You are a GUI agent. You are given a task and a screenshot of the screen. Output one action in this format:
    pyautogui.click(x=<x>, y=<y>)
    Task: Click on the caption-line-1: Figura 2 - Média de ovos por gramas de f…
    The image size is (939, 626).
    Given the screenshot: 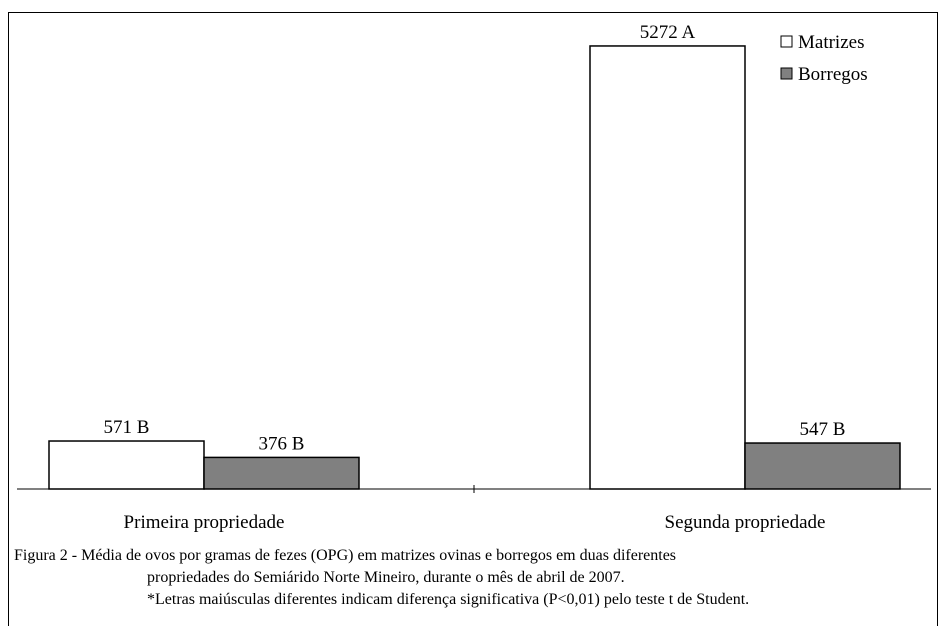 What is the action you would take?
    pyautogui.click(x=345, y=555)
    